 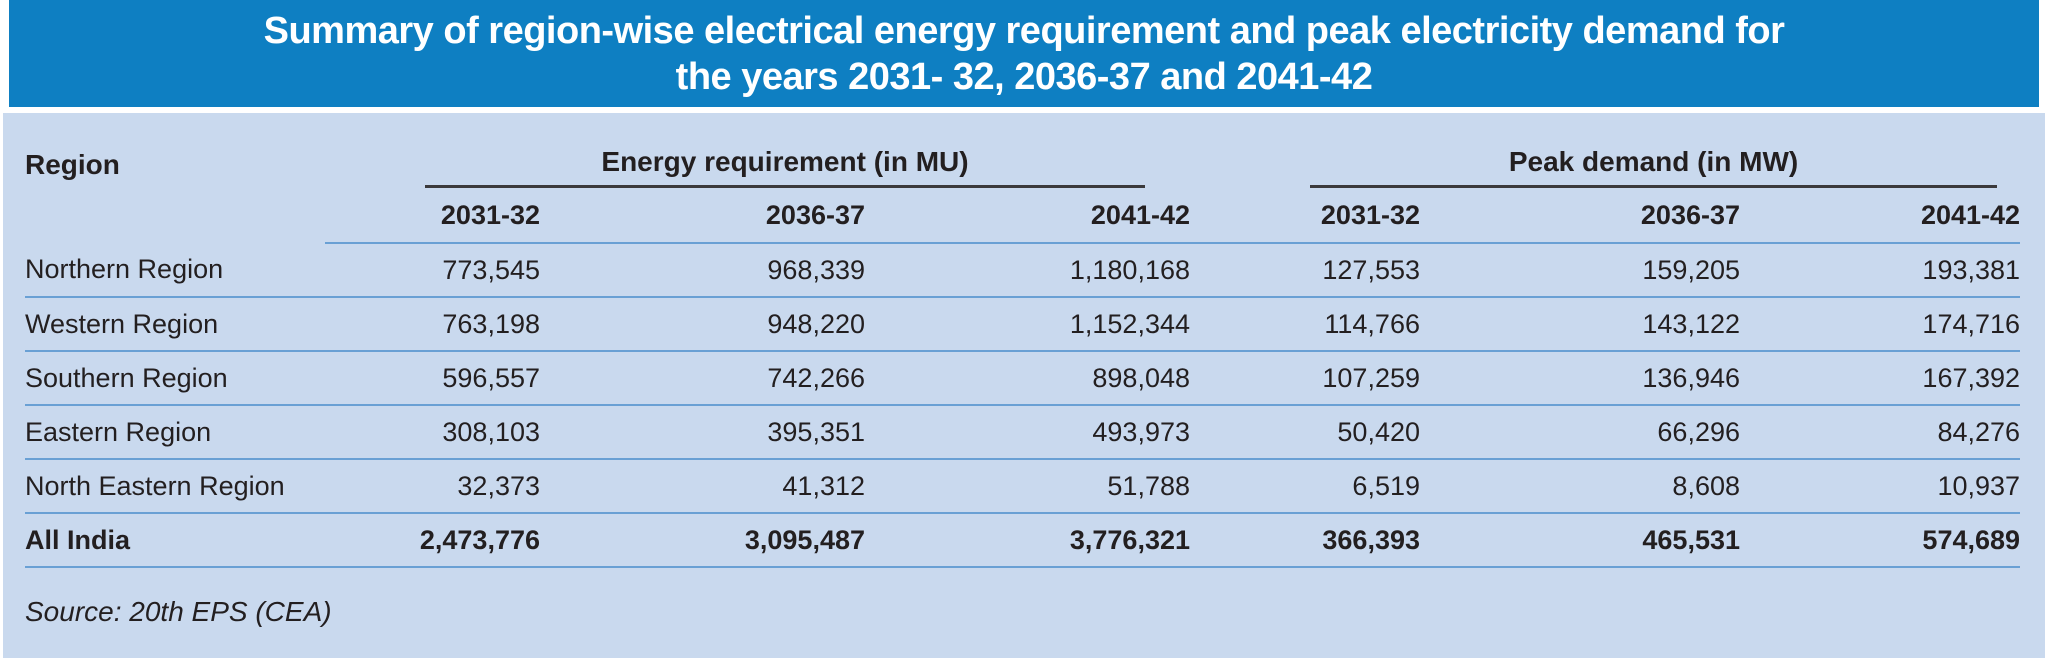 I want to click on year-header-peak-2031-32: 2031-32, so click(x=1305, y=216).